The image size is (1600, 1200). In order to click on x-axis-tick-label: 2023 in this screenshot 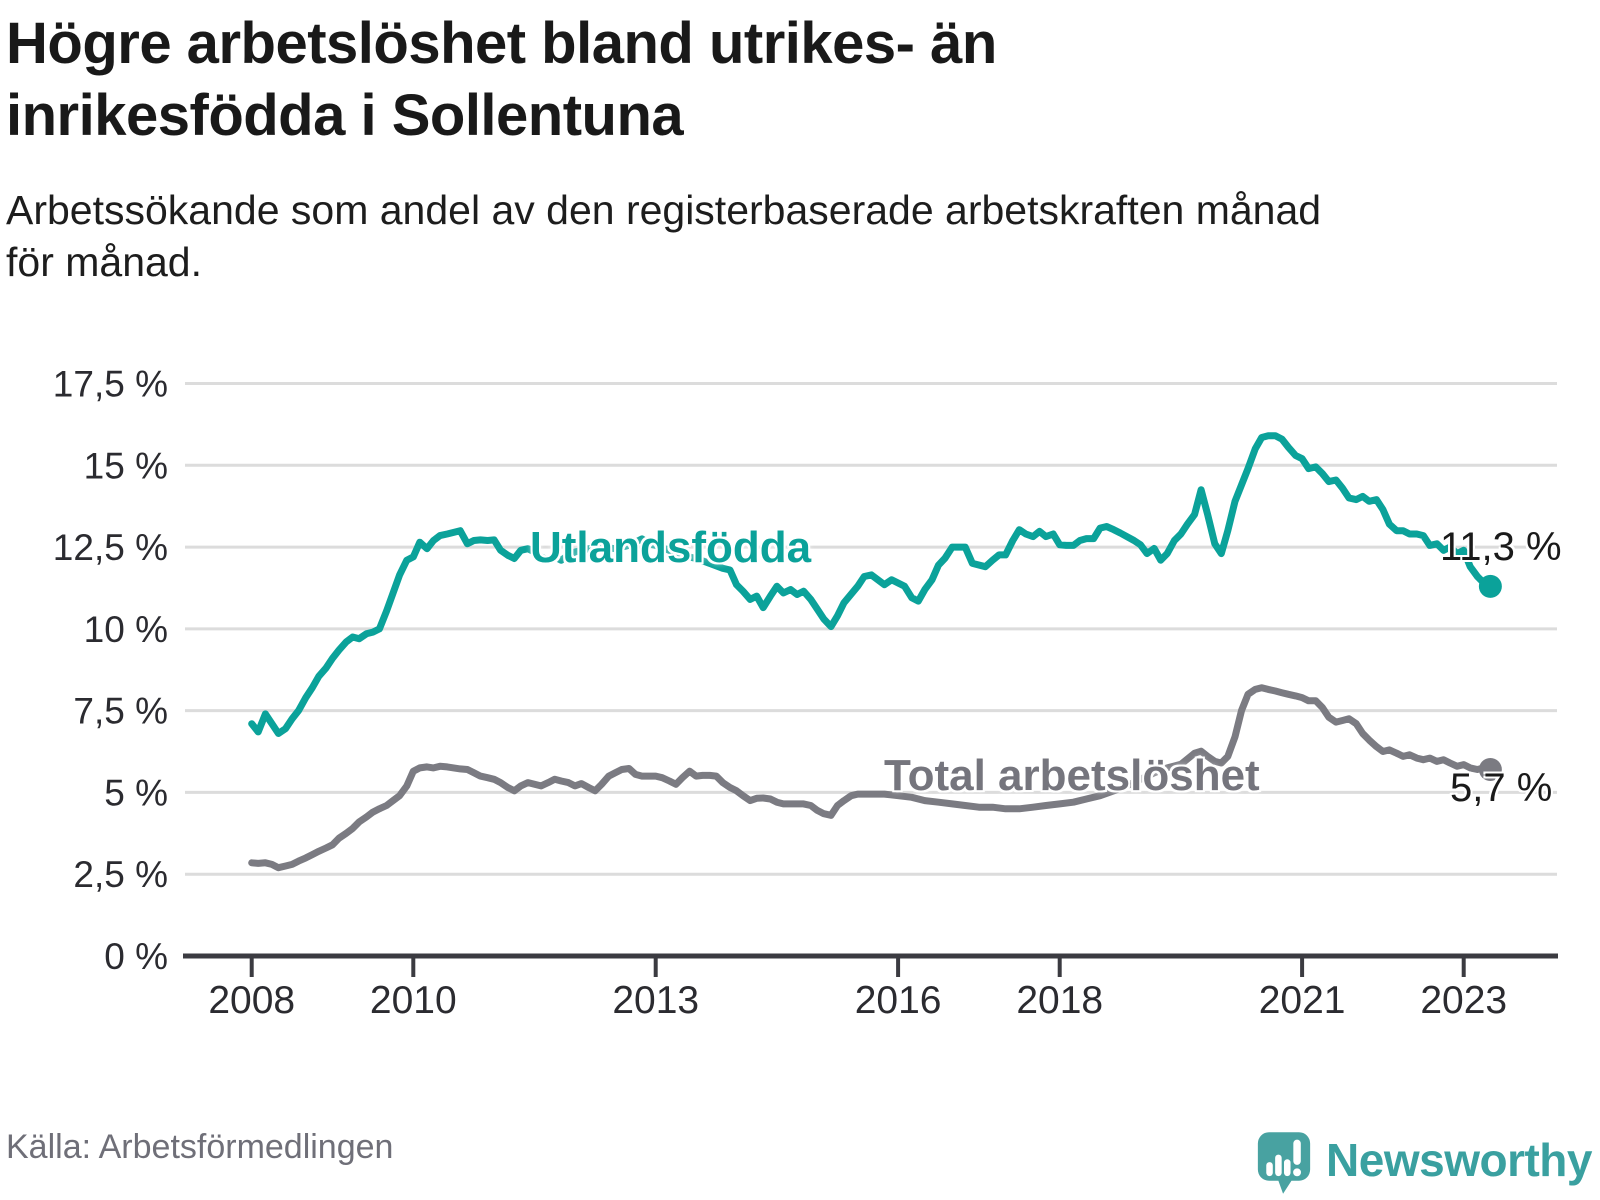, I will do `click(1463, 1000)`.